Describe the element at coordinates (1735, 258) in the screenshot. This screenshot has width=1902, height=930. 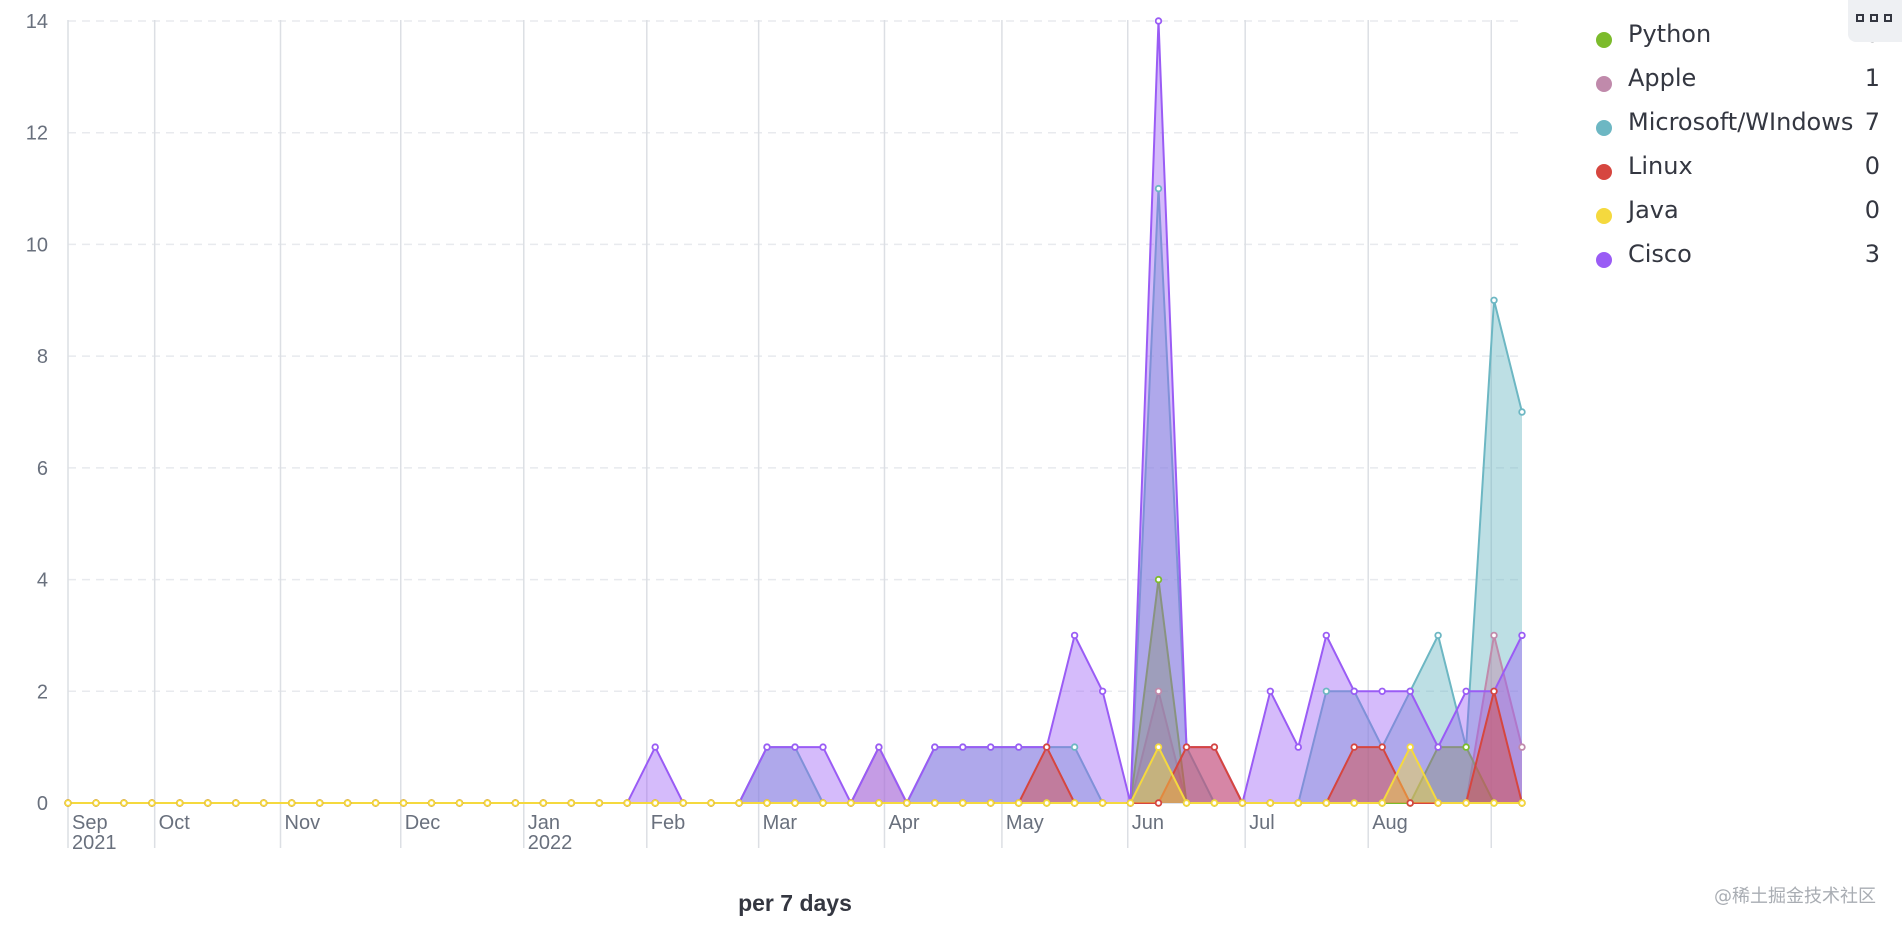
I see `legend-item-cisco: Cisco 3` at that location.